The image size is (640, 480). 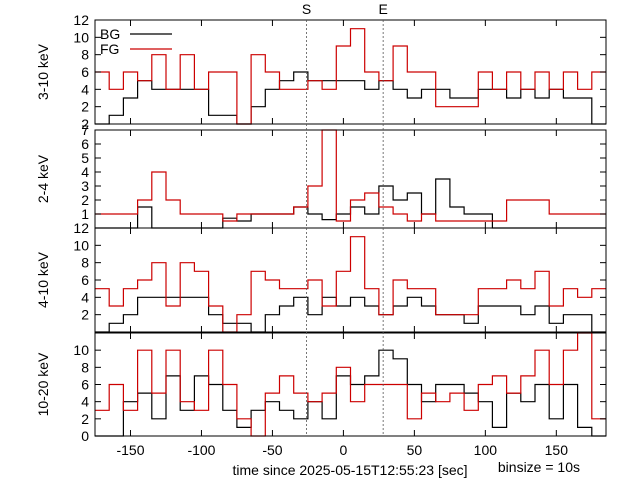 I want to click on binsize-label: binsize = 10s, so click(x=539, y=467).